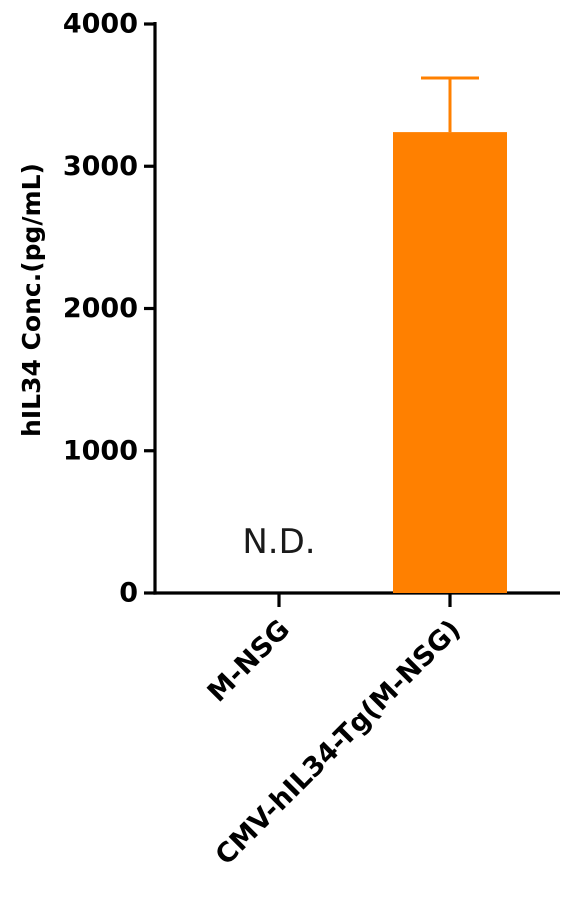  I want to click on y-tick-label: 0, so click(128, 593).